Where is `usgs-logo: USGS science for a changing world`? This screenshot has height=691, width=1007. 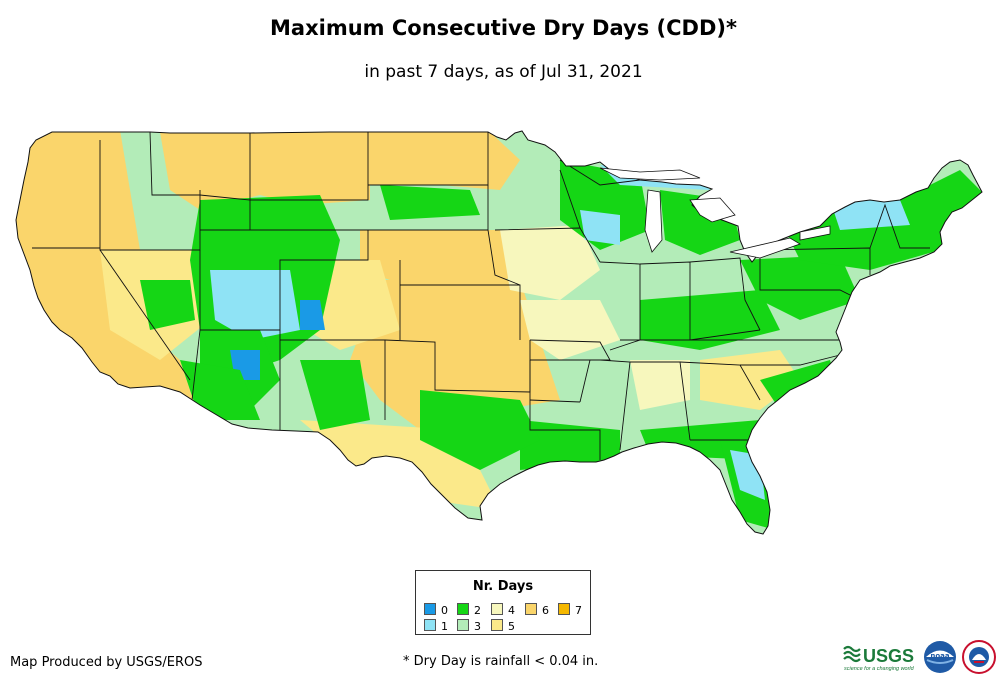 usgs-logo: USGS science for a changing world is located at coordinates (879, 658).